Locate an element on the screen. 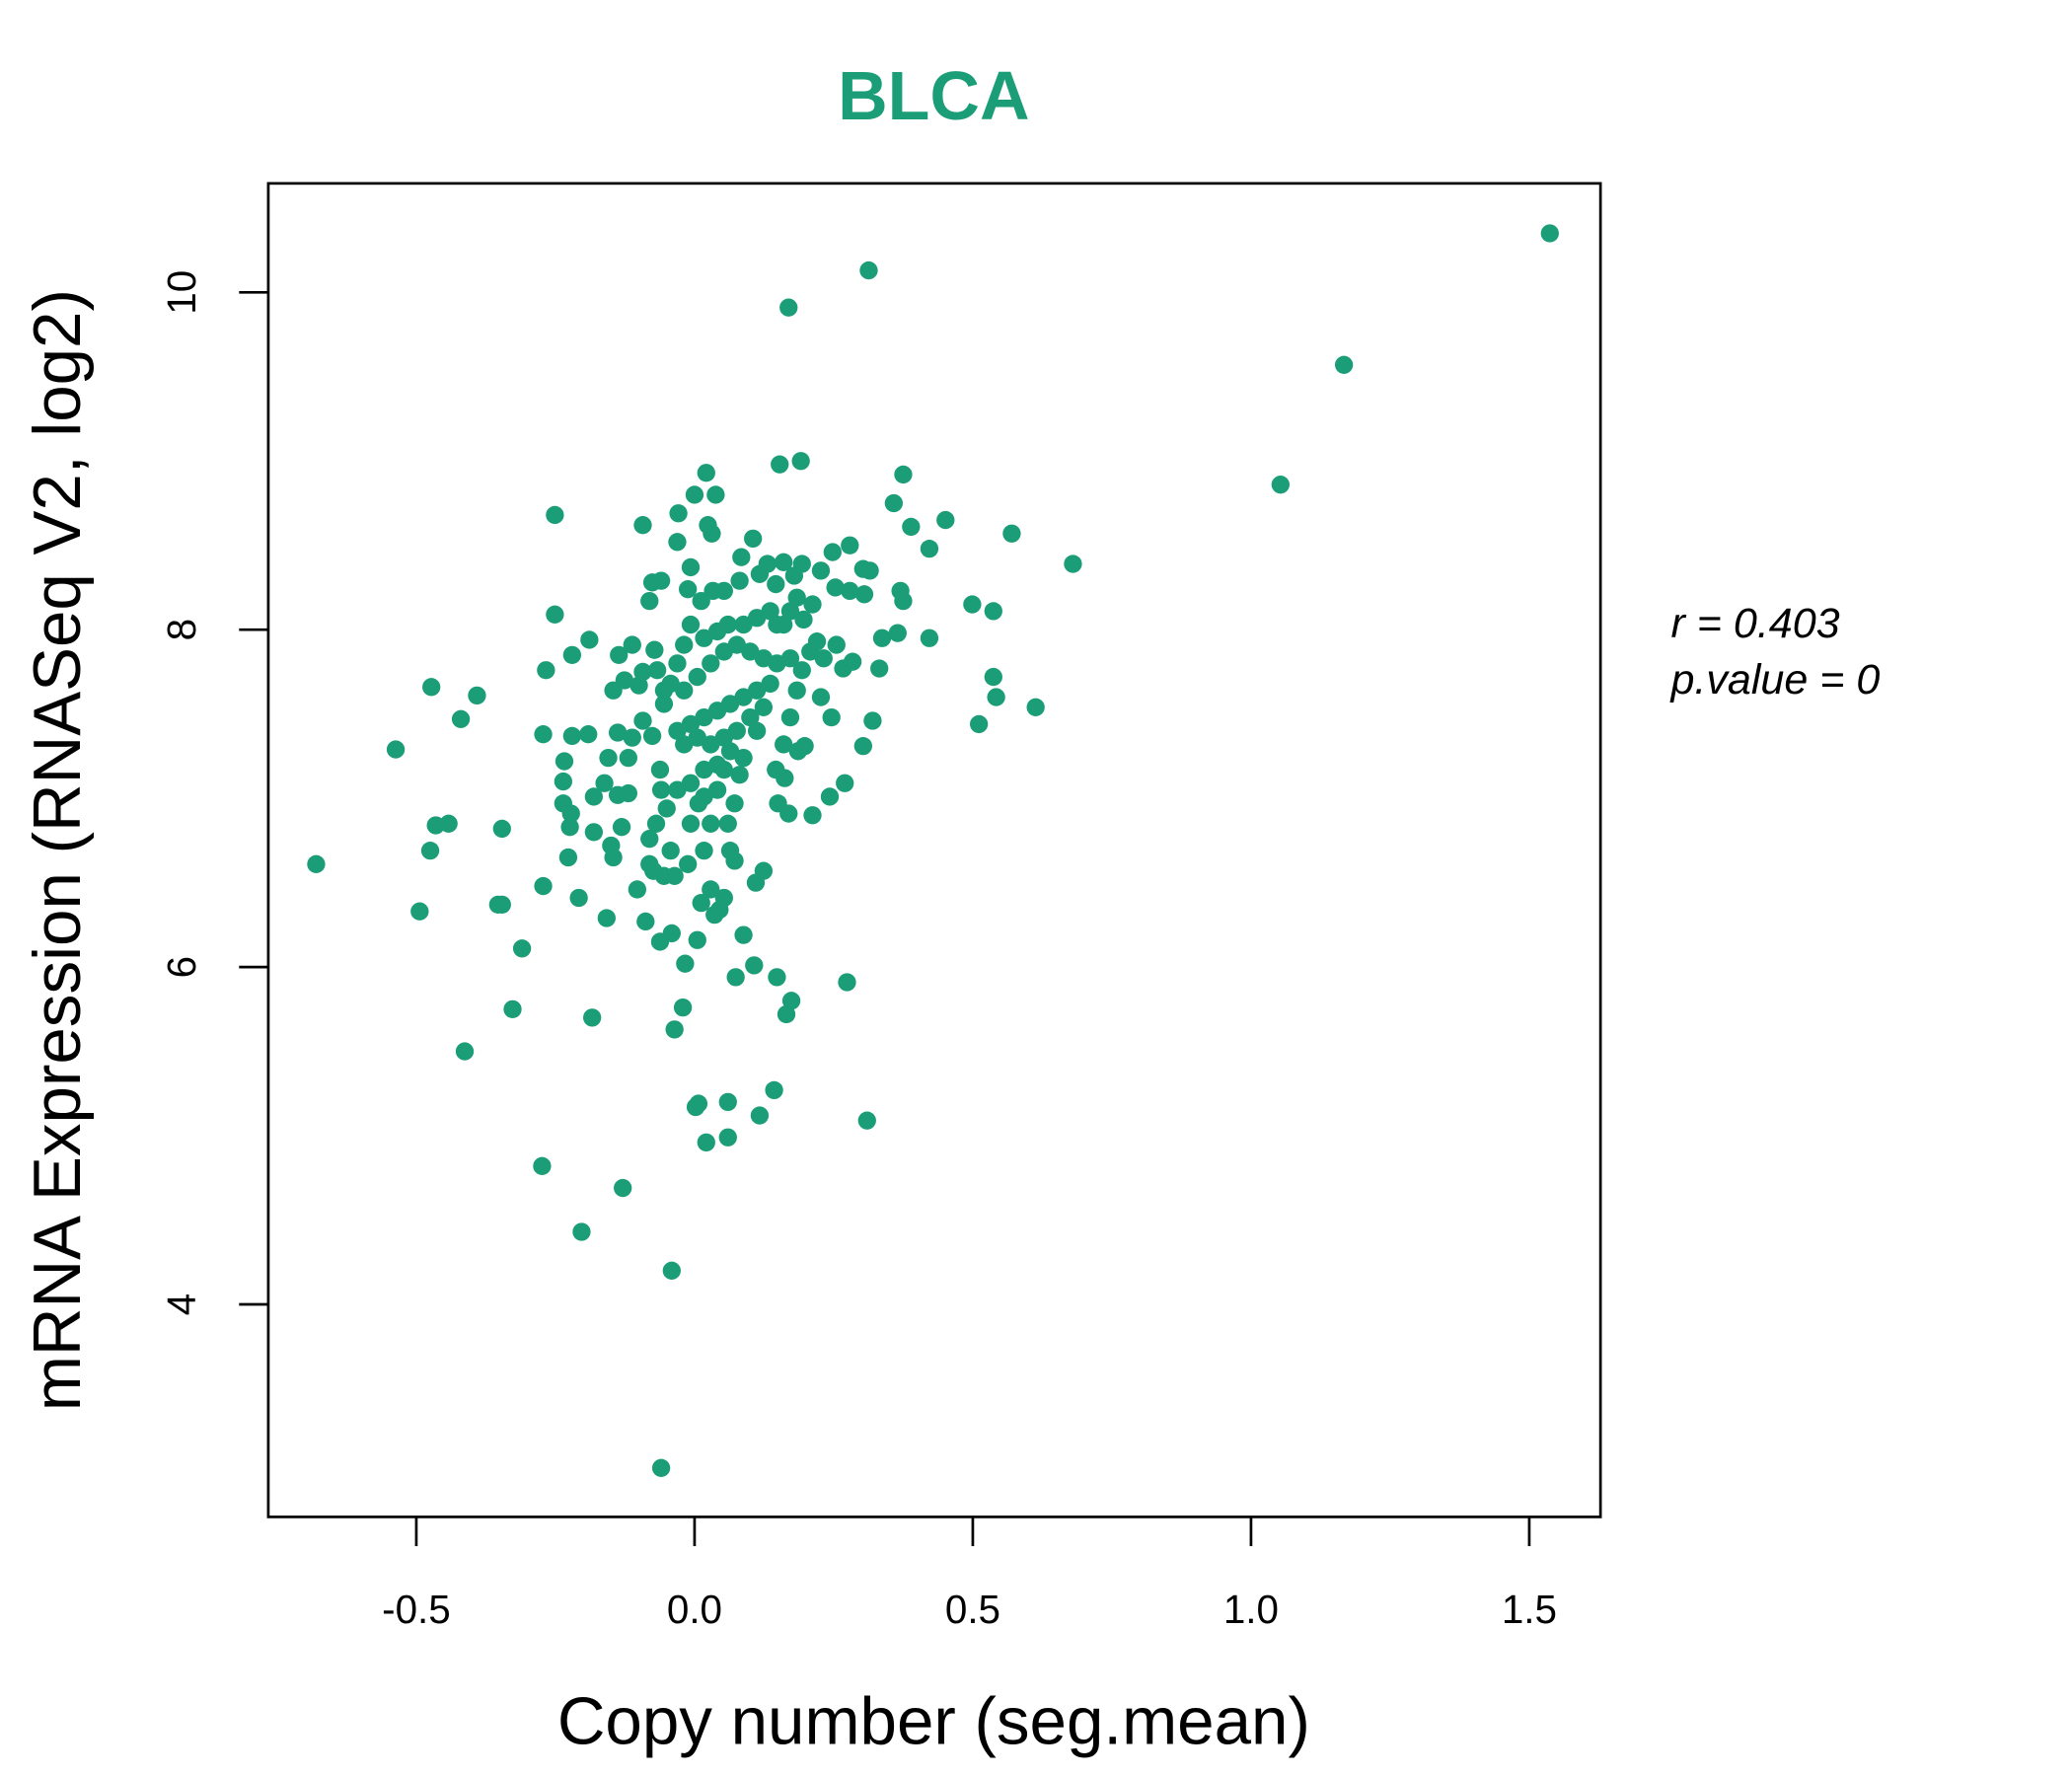  p-value: p.value = 0 is located at coordinates (1774, 680).